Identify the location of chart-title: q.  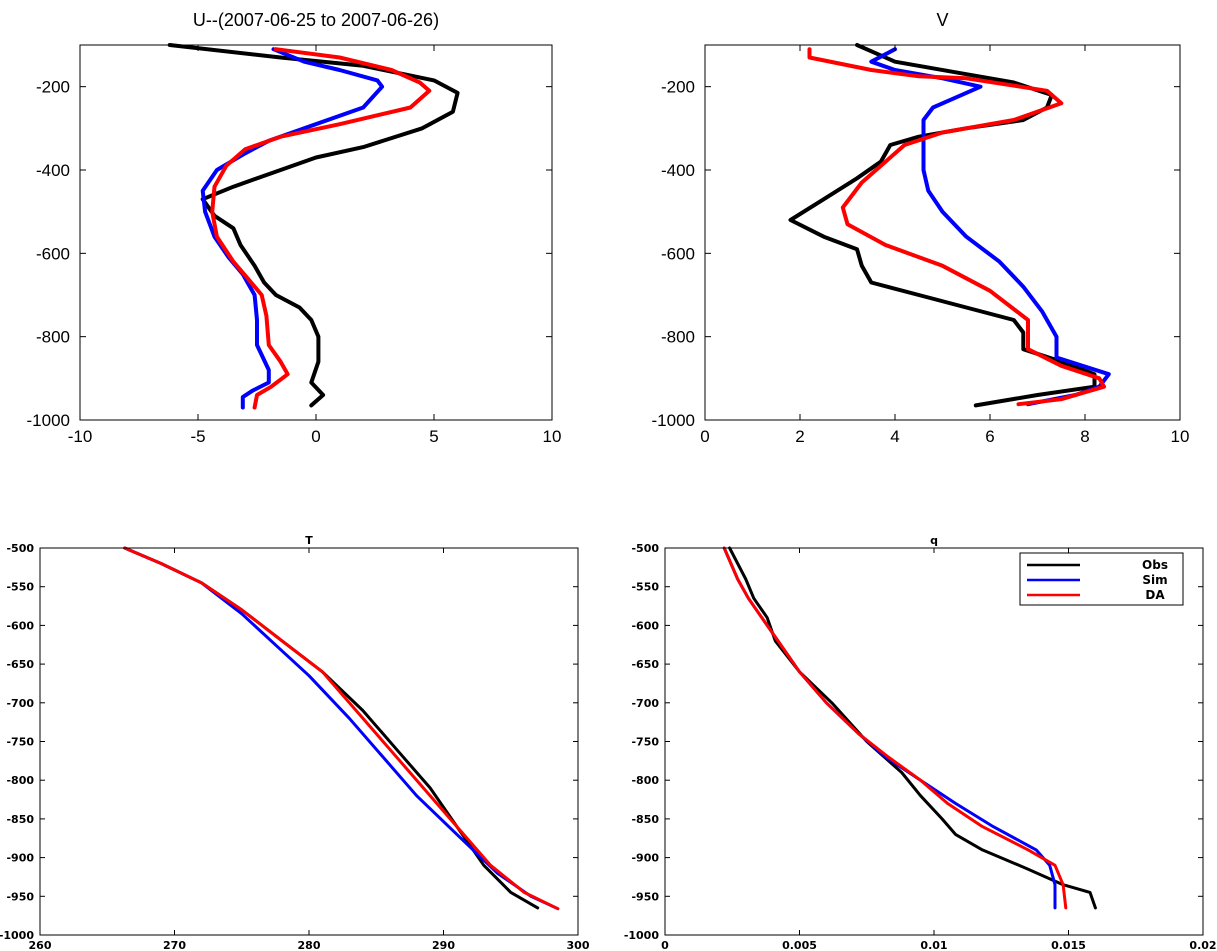
(934, 540).